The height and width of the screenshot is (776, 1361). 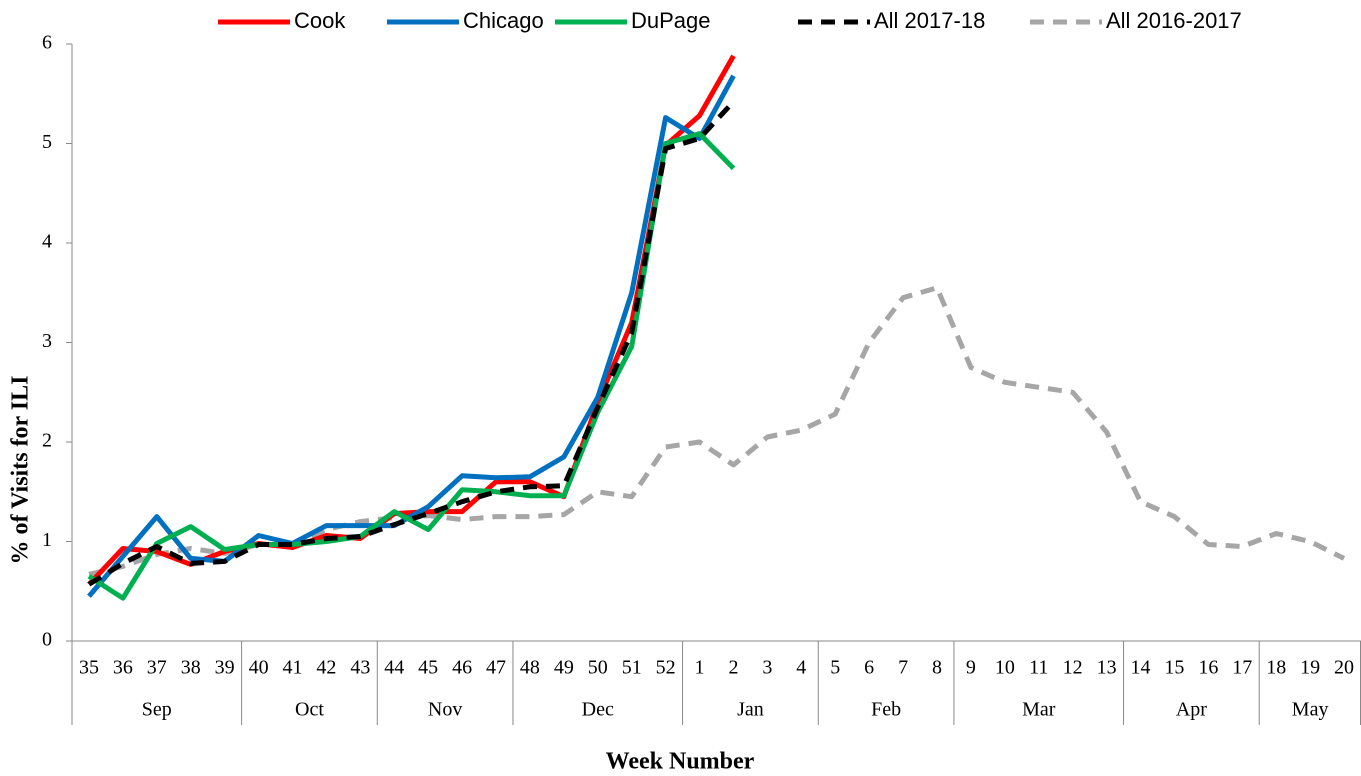 What do you see at coordinates (680, 762) in the screenshot?
I see `x-axis-title: Week Number` at bounding box center [680, 762].